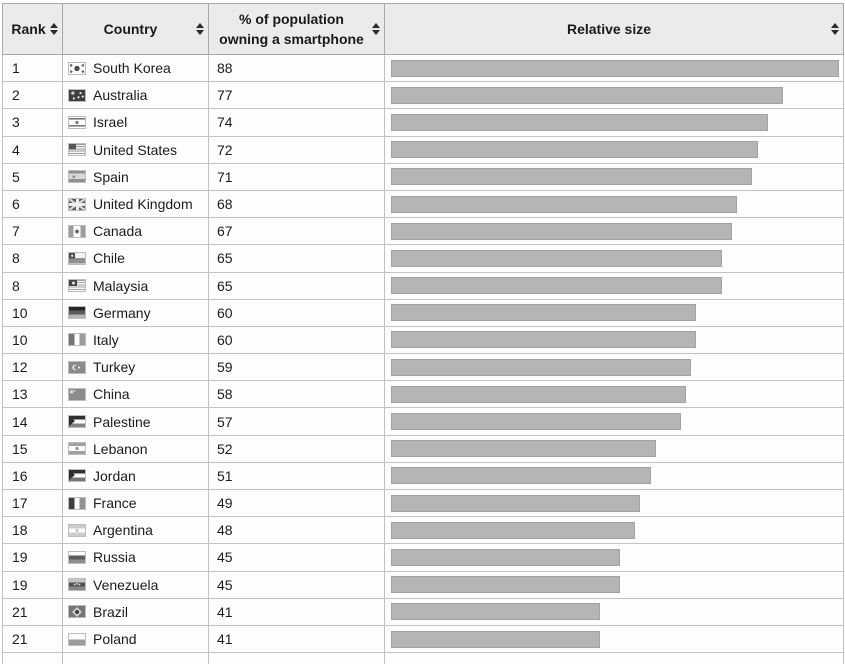 This screenshot has height=664, width=845. Describe the element at coordinates (111, 611) in the screenshot. I see `country-name: Brazil` at that location.